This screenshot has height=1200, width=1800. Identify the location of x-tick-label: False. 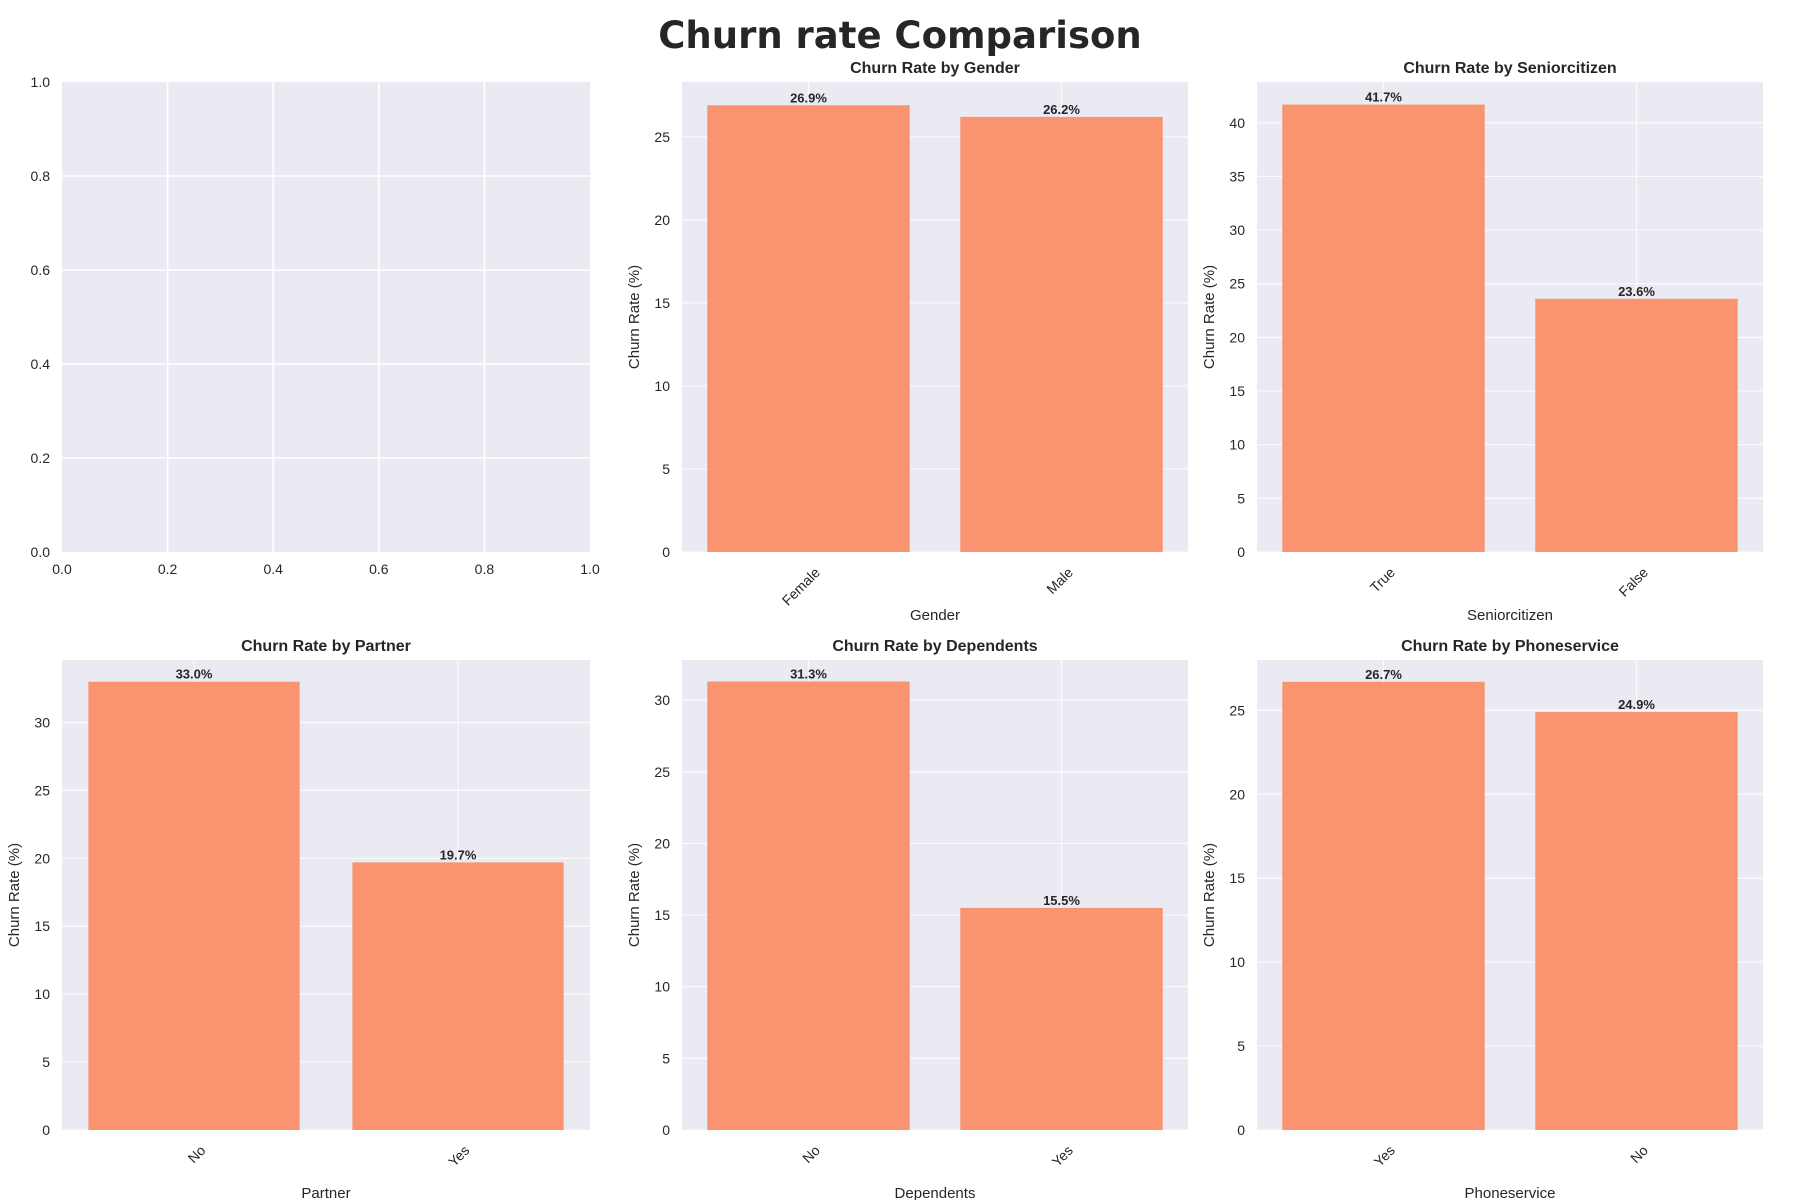
(1633, 582).